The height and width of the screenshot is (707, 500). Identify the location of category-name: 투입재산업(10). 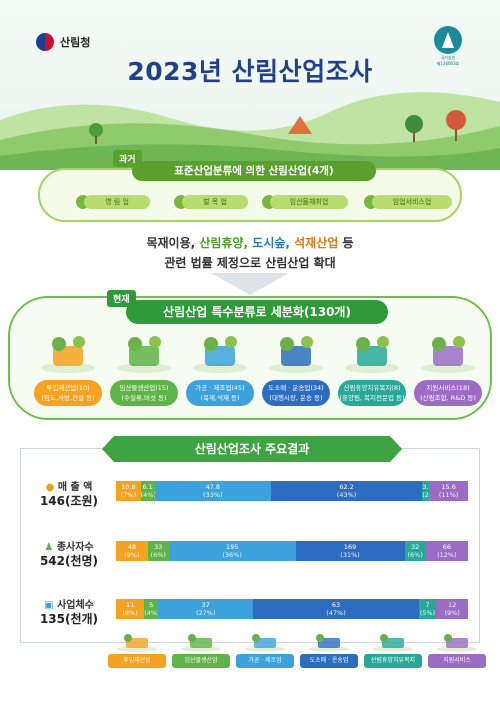
(68, 388).